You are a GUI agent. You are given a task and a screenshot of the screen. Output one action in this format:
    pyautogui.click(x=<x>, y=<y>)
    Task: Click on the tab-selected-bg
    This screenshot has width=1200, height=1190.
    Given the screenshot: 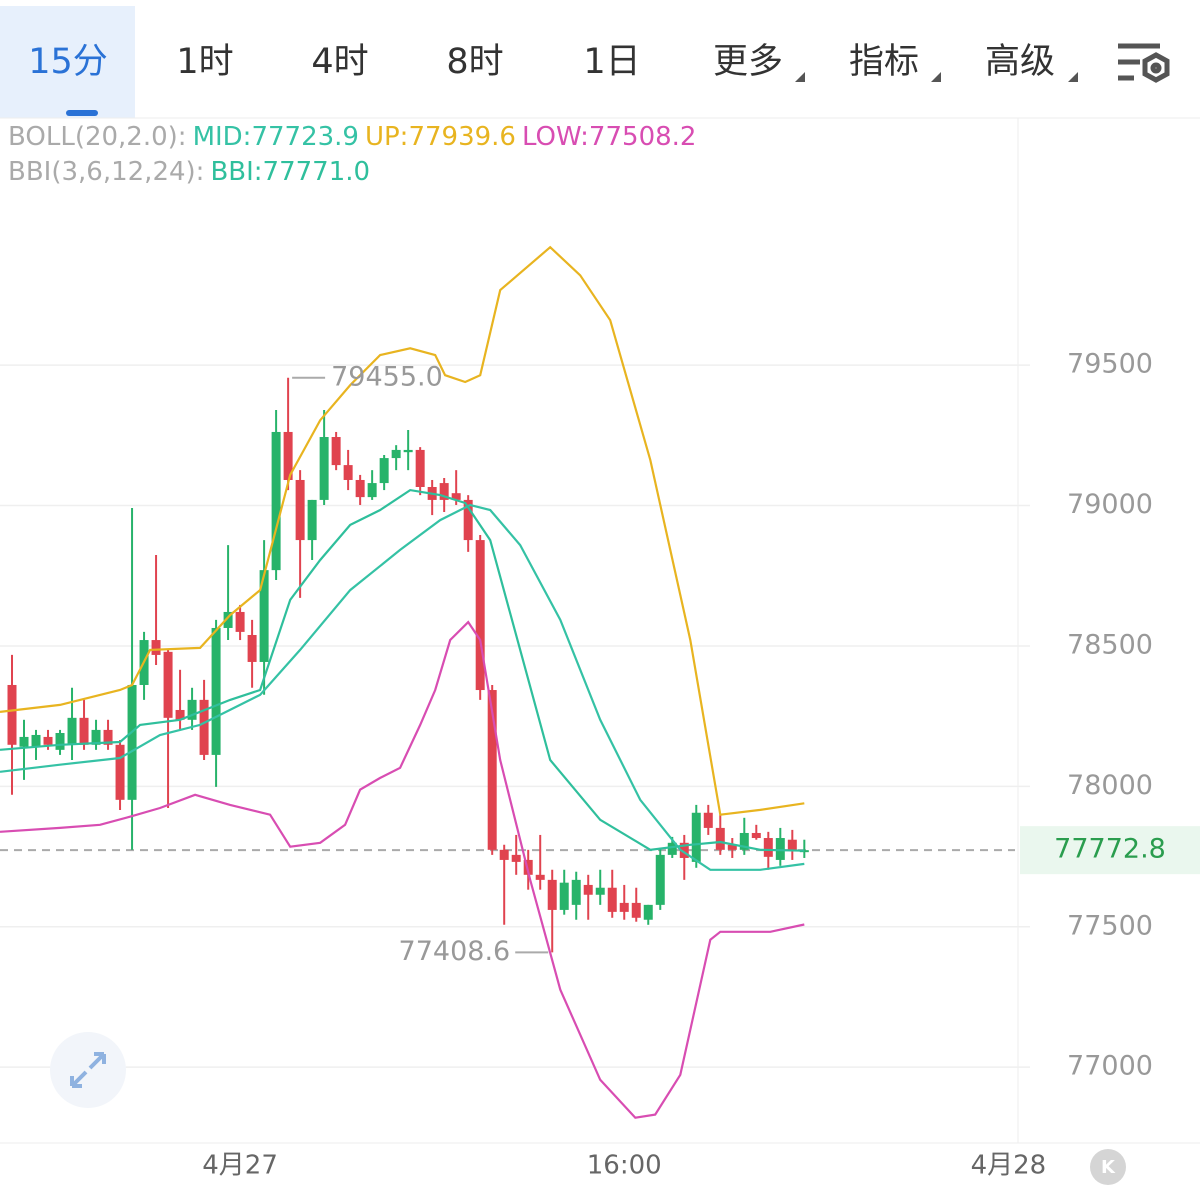 What is the action you would take?
    pyautogui.click(x=67, y=62)
    